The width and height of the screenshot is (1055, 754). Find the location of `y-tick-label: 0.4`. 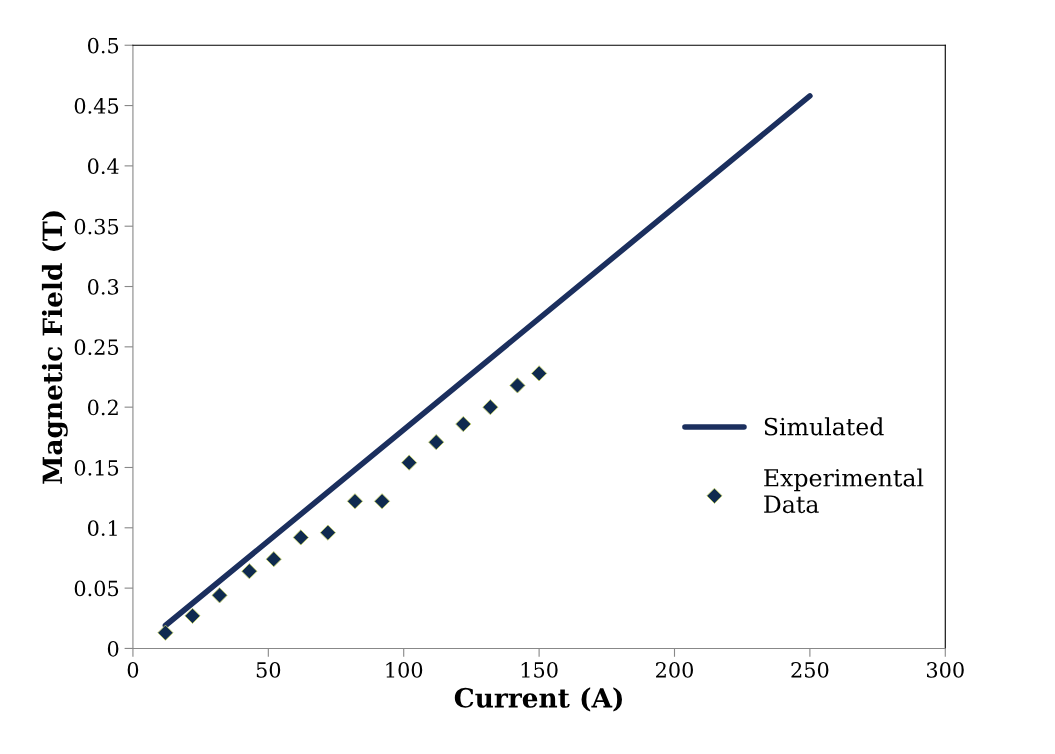

y-tick-label: 0.4 is located at coordinates (103, 166).